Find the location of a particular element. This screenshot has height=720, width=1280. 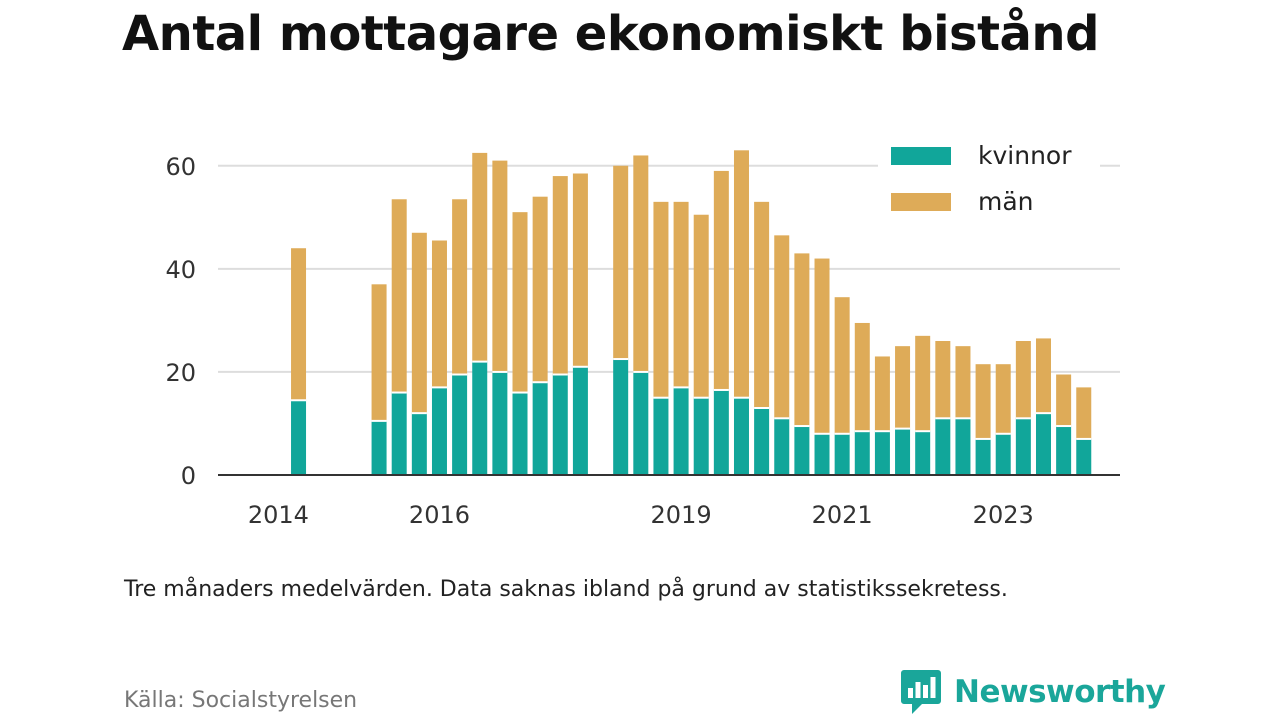

brand: Newsworthy is located at coordinates (1033, 692).